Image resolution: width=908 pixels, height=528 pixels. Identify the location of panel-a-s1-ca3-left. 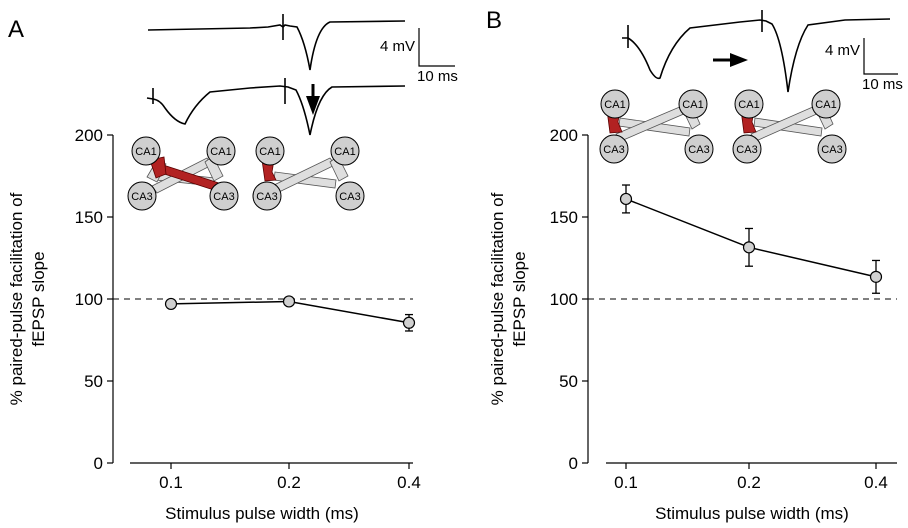
(142, 196).